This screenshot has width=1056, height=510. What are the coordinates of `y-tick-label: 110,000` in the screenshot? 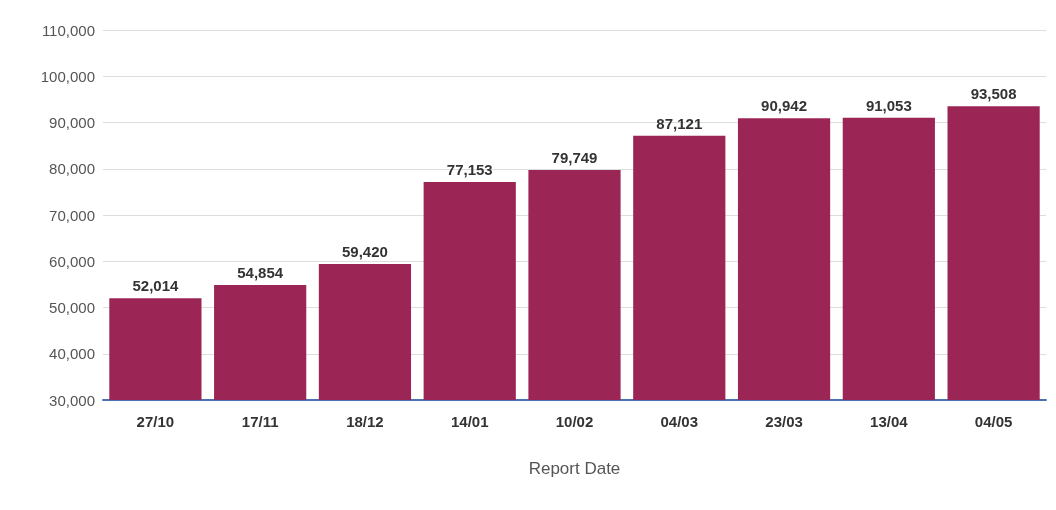 It's located at (68, 30).